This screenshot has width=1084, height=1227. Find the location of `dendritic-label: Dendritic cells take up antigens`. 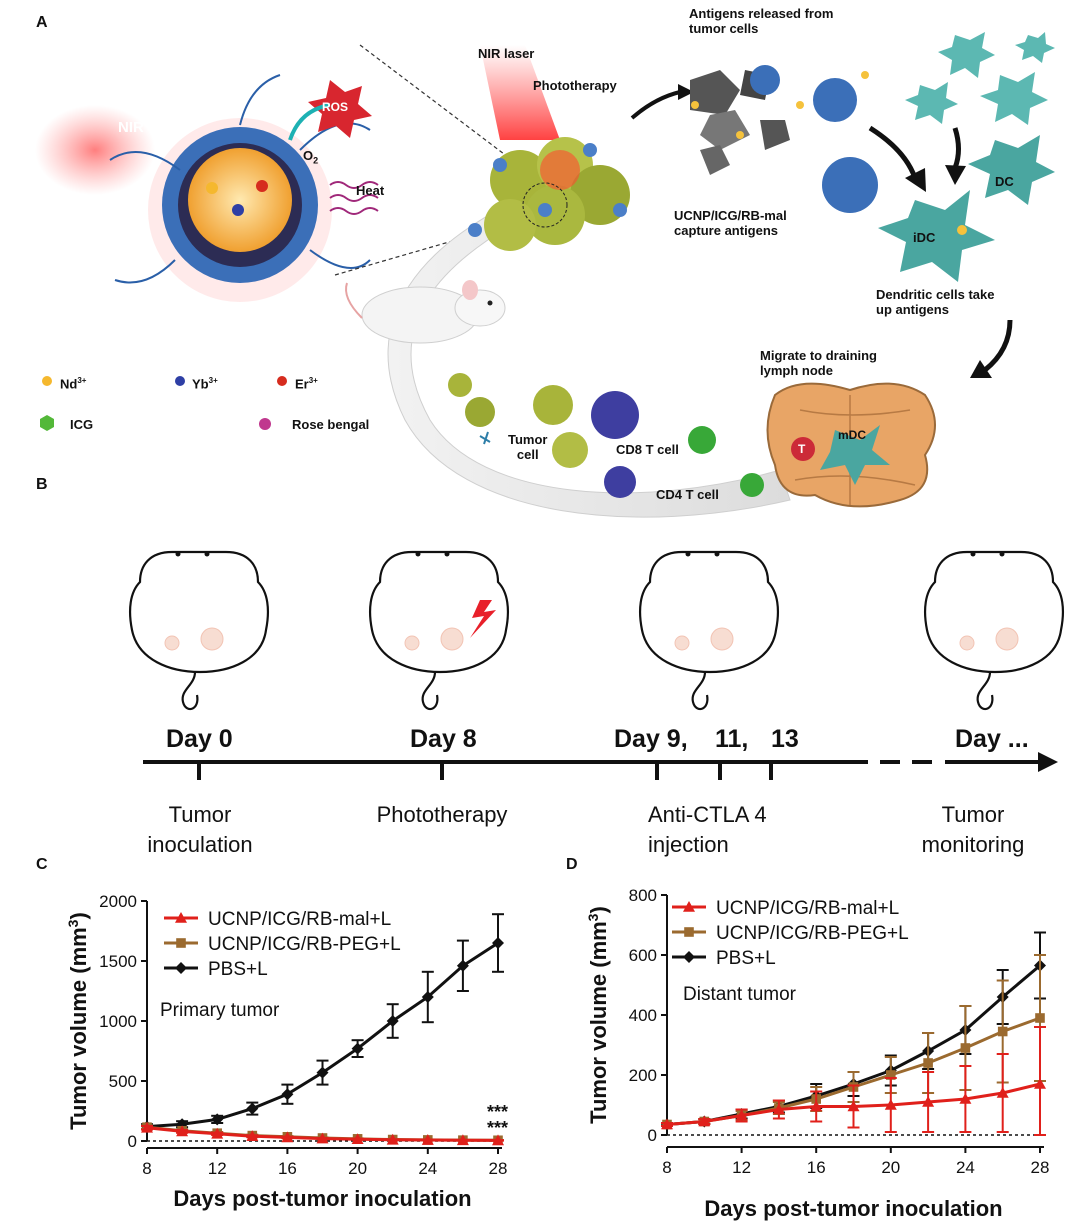

dendritic-label: Dendritic cells take up antigens is located at coordinates (935, 302).